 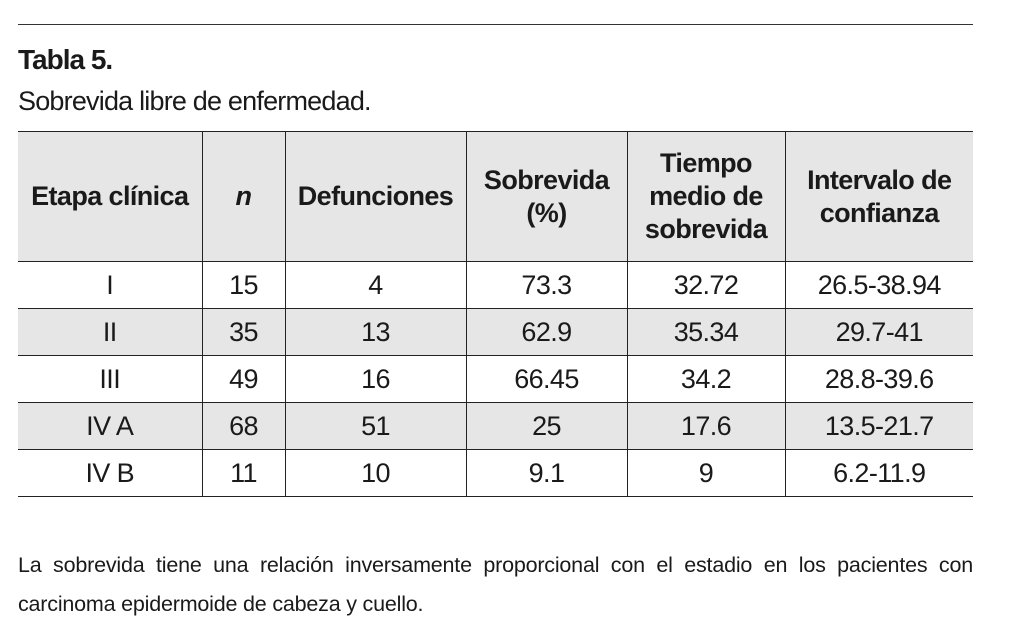 What do you see at coordinates (110, 379) in the screenshot?
I see `table-cell: III` at bounding box center [110, 379].